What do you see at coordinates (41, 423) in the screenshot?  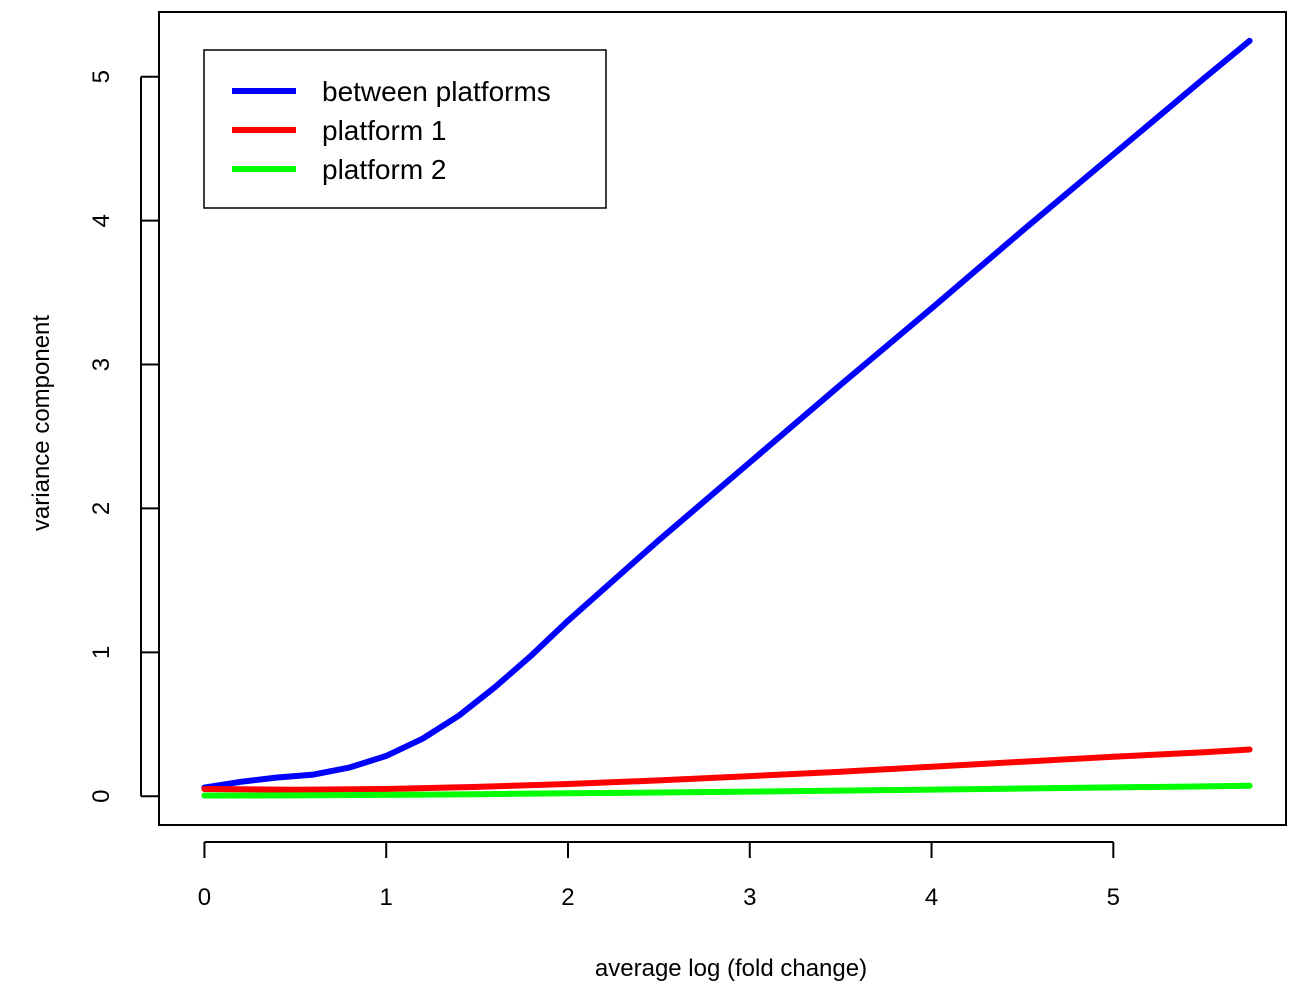 I see `y-axis-label: variance component` at bounding box center [41, 423].